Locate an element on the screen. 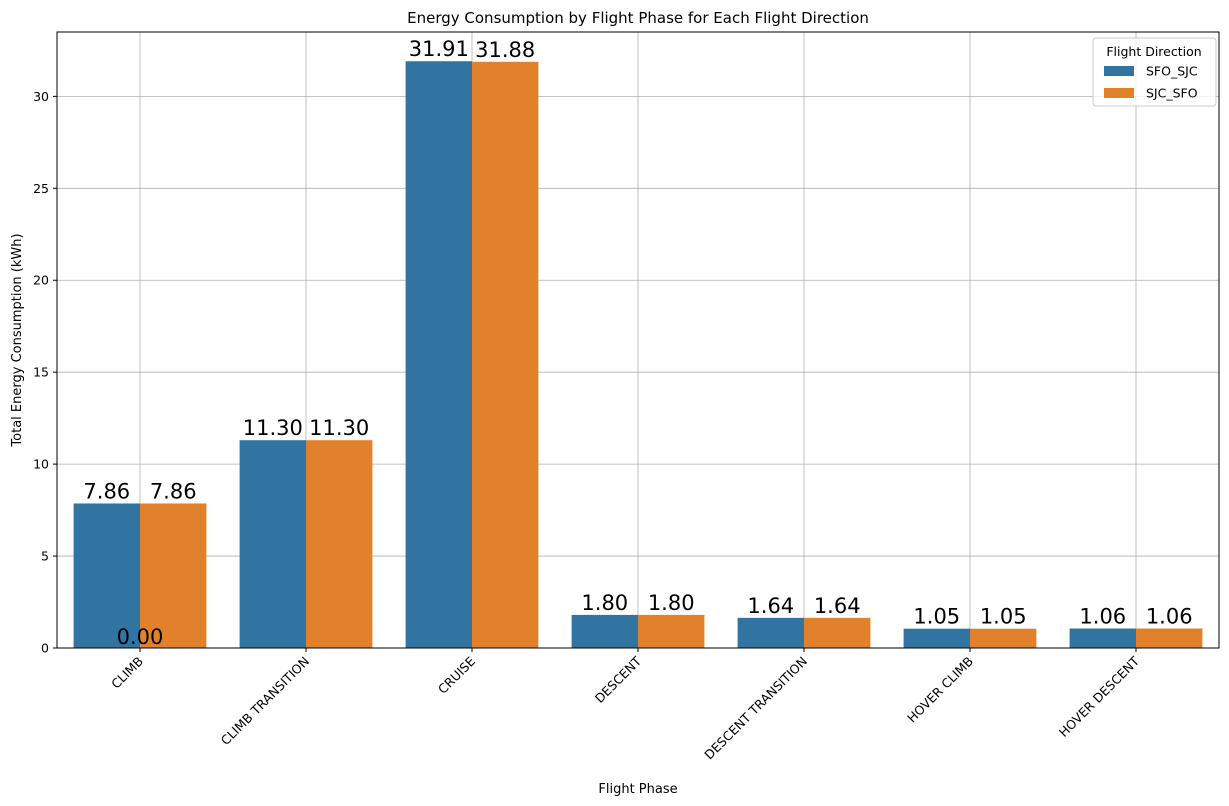  x-tick-label: HOVER DESCENT is located at coordinates (1099, 696).